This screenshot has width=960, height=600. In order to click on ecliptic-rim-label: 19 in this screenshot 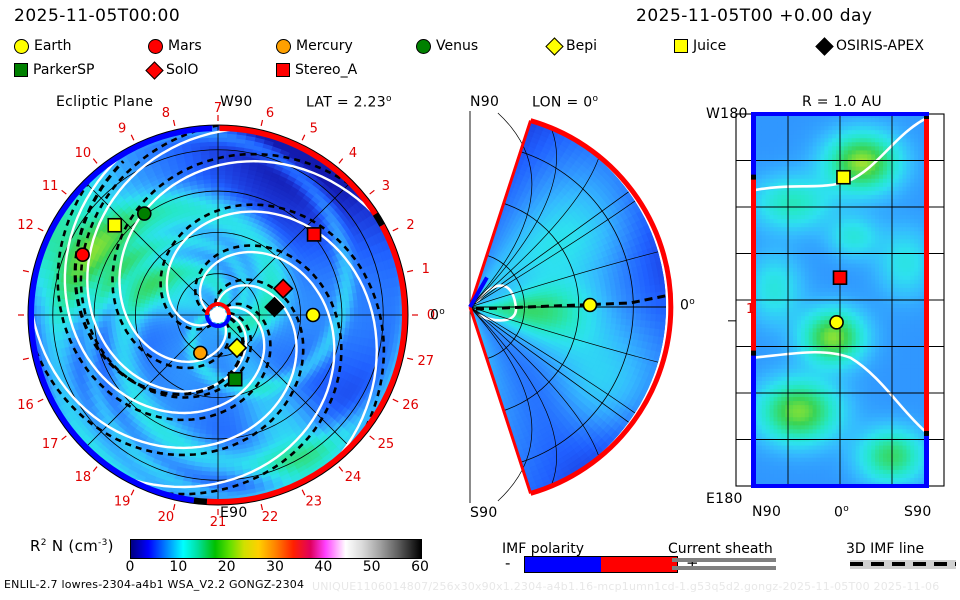, I will do `click(122, 502)`.